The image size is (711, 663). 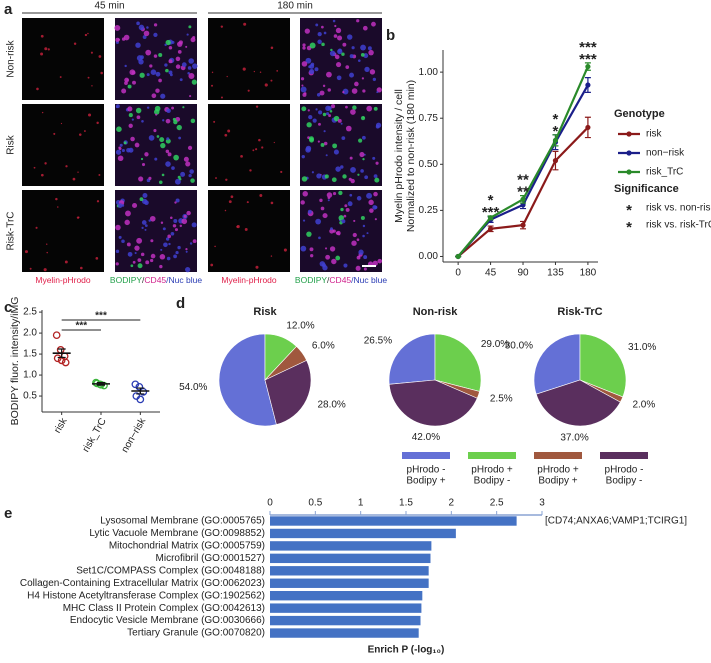 I want to click on category-label: Lytic Vacuole Membrane (GO:0098852), so click(x=177, y=533).